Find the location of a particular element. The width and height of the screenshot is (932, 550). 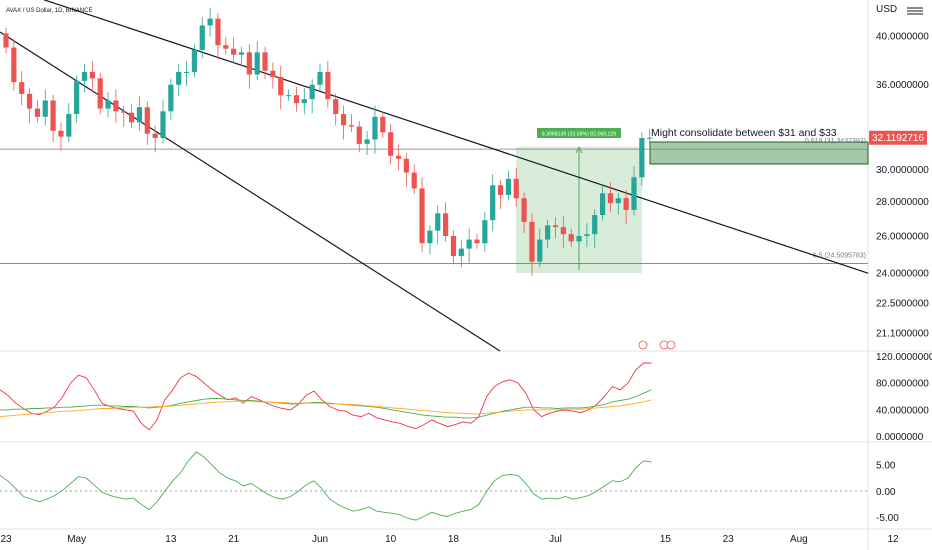

rsi-tick-label: 120.0000000 is located at coordinates (904, 357).